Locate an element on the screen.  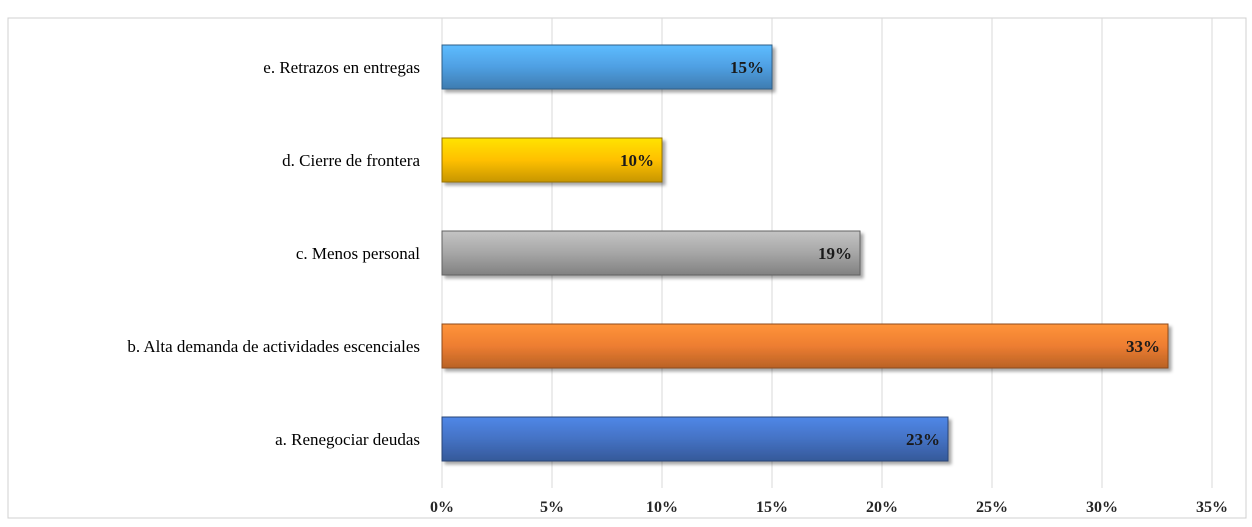
x-tick-label: 25% is located at coordinates (992, 507).